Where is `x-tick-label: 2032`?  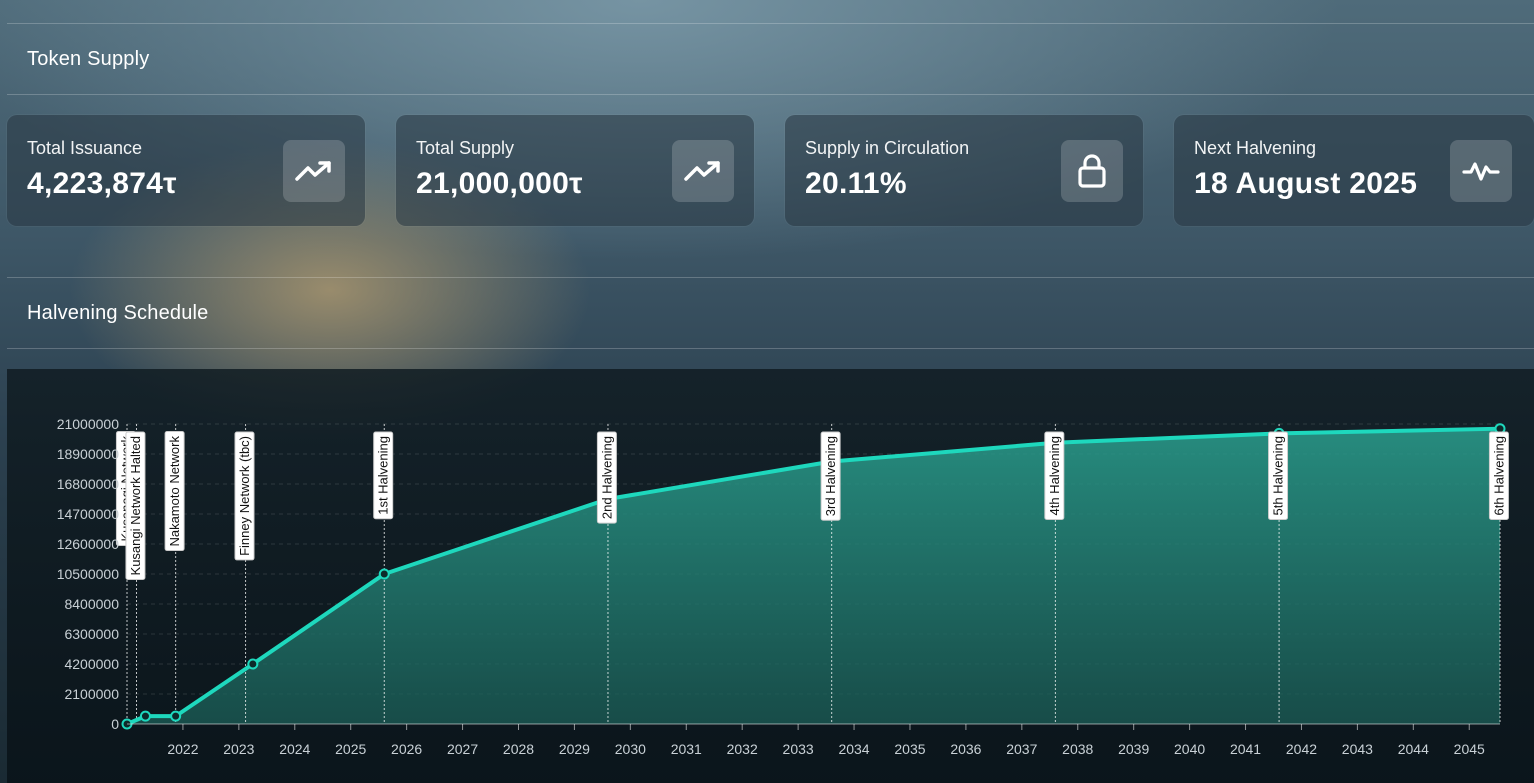
x-tick-label: 2032 is located at coordinates (742, 749).